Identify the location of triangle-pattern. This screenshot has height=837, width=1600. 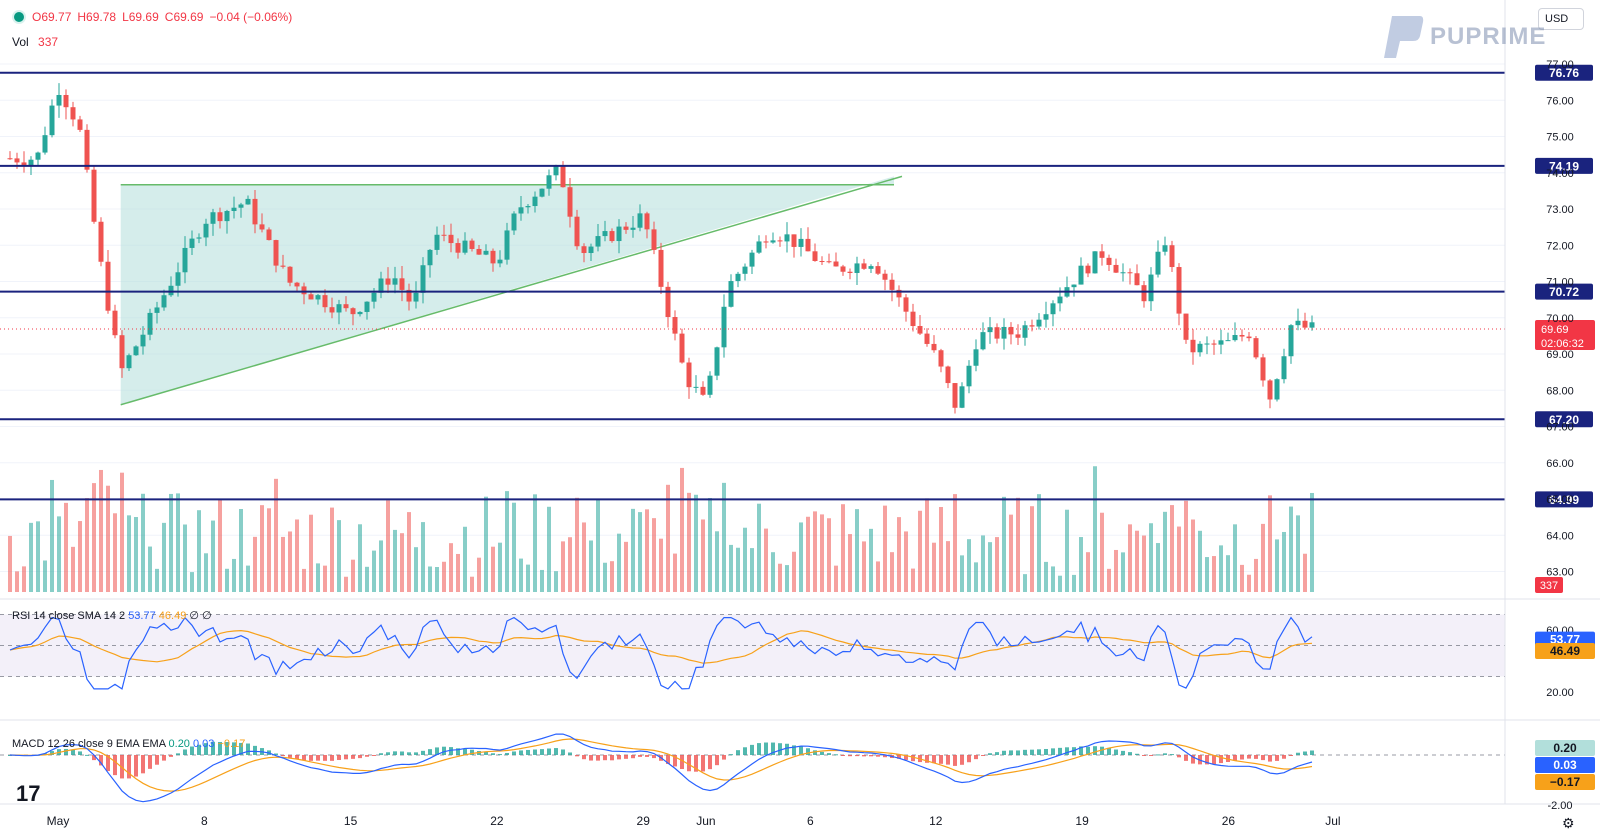
(511, 290).